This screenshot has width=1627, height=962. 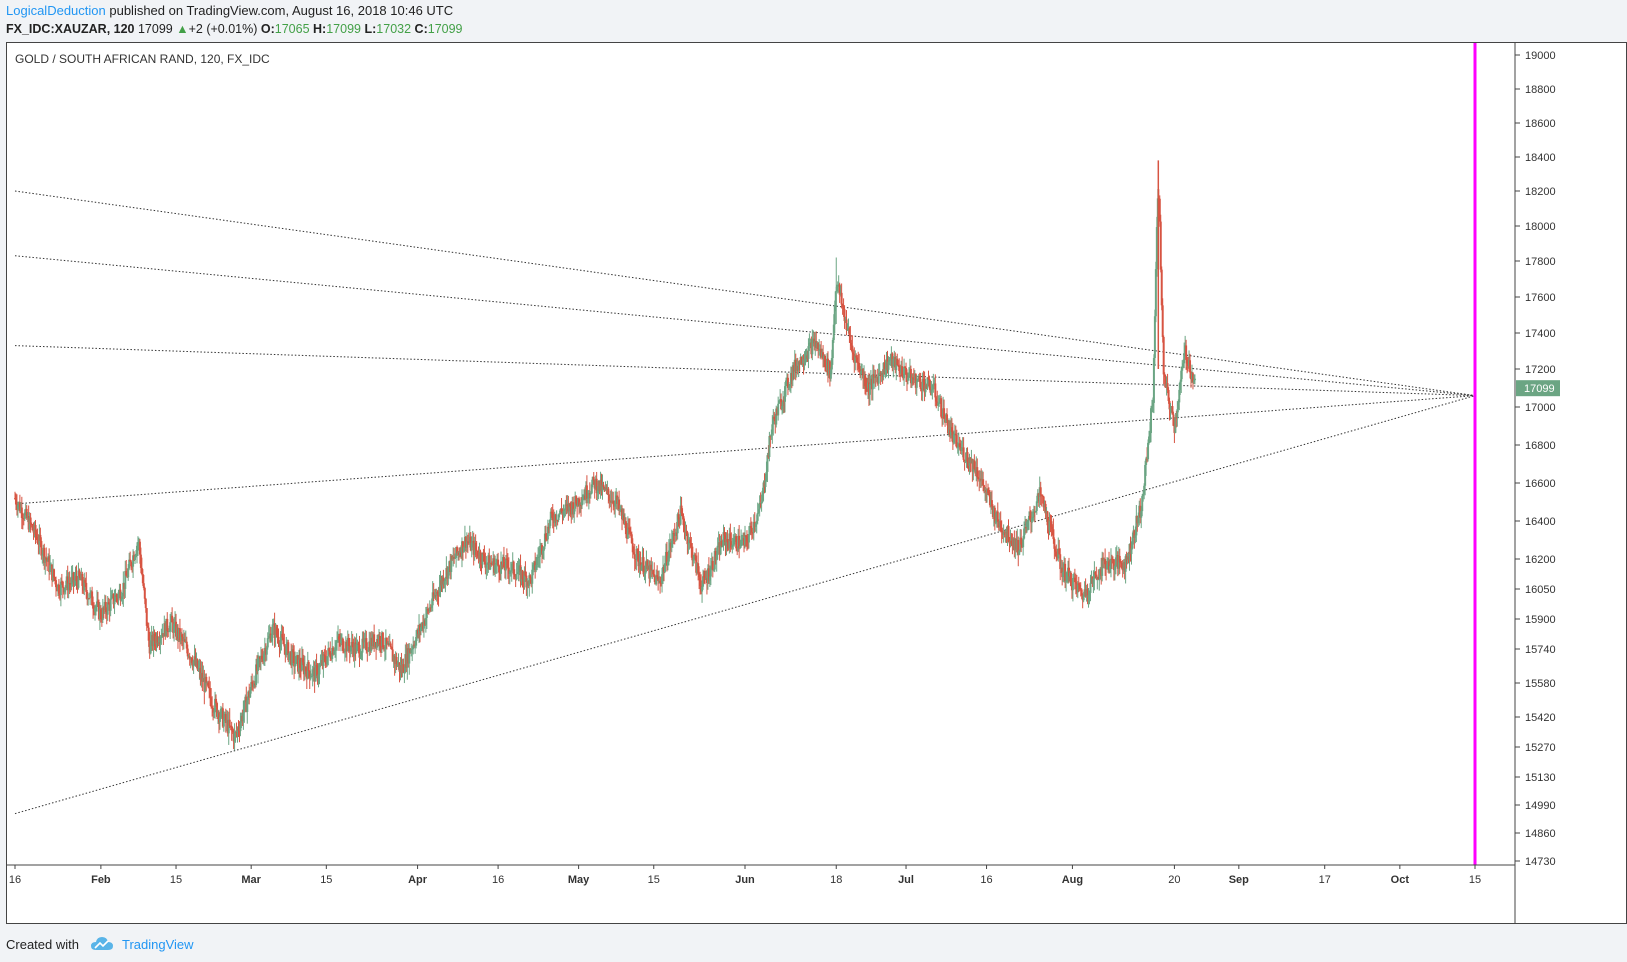 What do you see at coordinates (1540, 620) in the screenshot?
I see `y-tick-label: 15900` at bounding box center [1540, 620].